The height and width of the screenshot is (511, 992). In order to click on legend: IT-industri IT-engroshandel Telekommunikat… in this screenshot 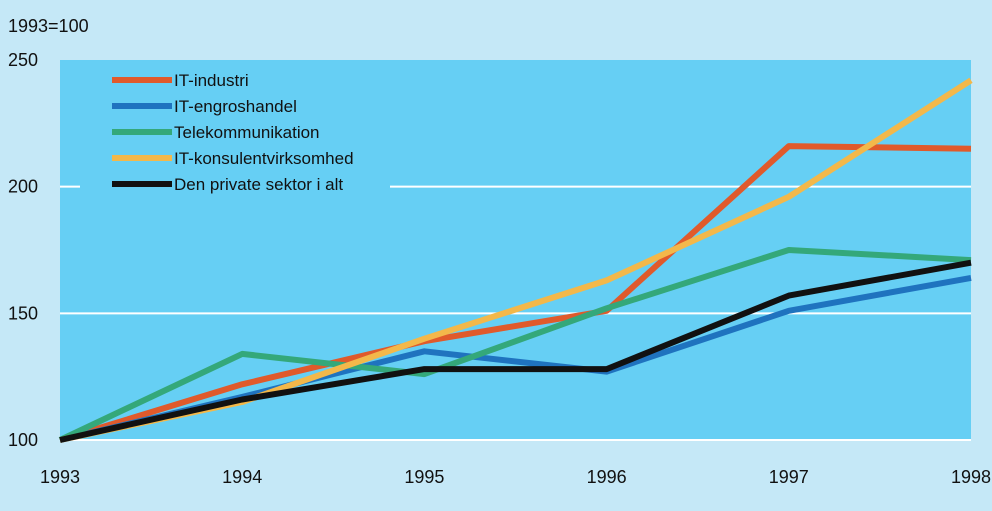, I will do `click(233, 132)`.